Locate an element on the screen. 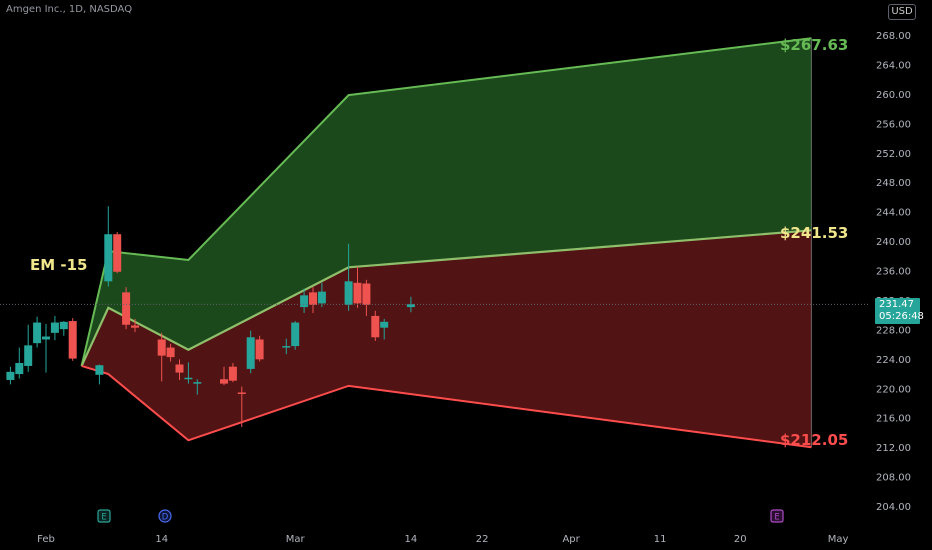  y-tick-label: 216.00 is located at coordinates (893, 419).